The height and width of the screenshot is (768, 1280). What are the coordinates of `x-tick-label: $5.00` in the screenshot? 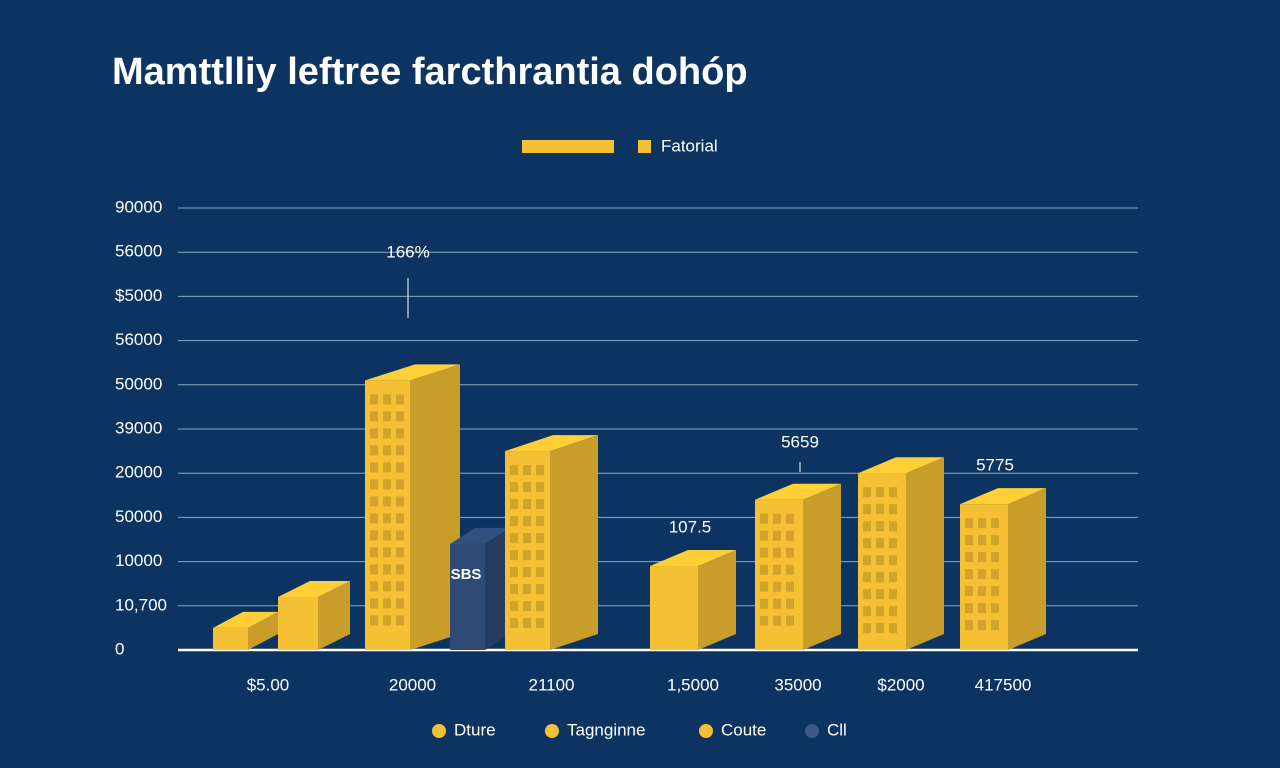 It's located at (268, 684).